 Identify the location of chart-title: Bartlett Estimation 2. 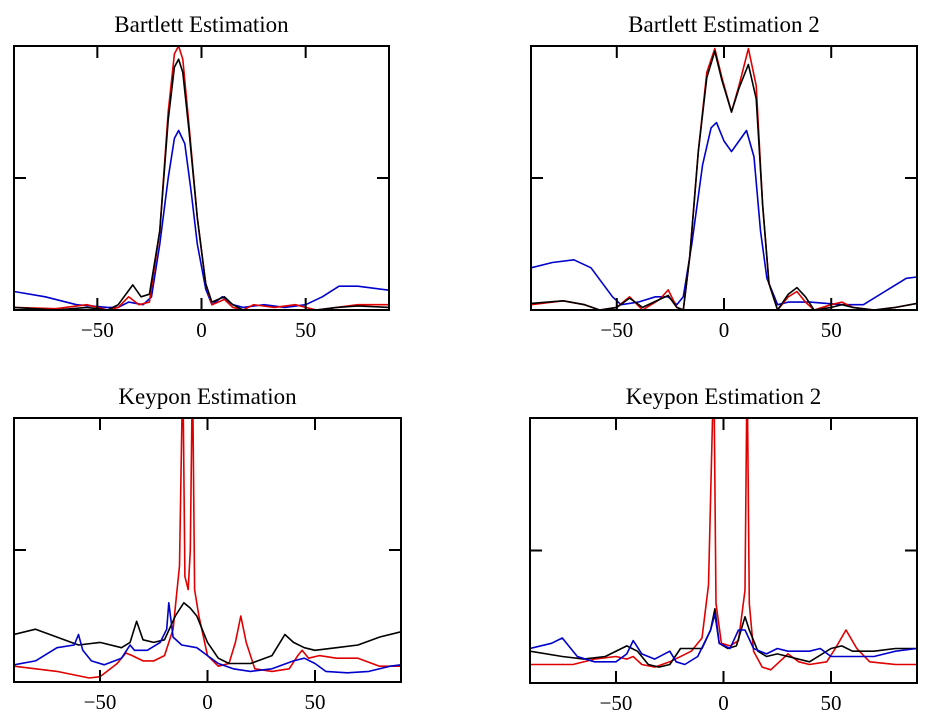
(724, 24).